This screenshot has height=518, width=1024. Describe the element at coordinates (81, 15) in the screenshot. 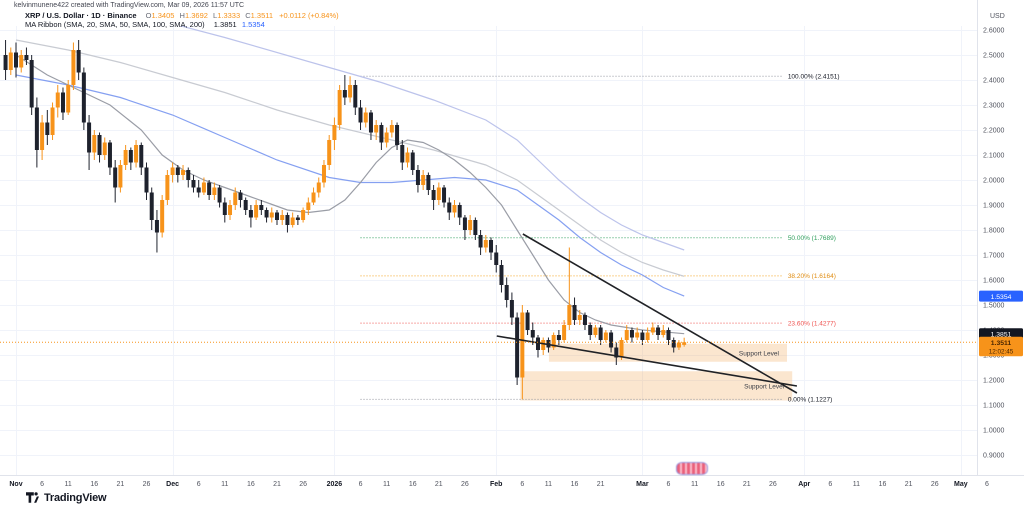

I see `symbol-title: XRP / U.S. Dollar · 1D · Binance` at that location.